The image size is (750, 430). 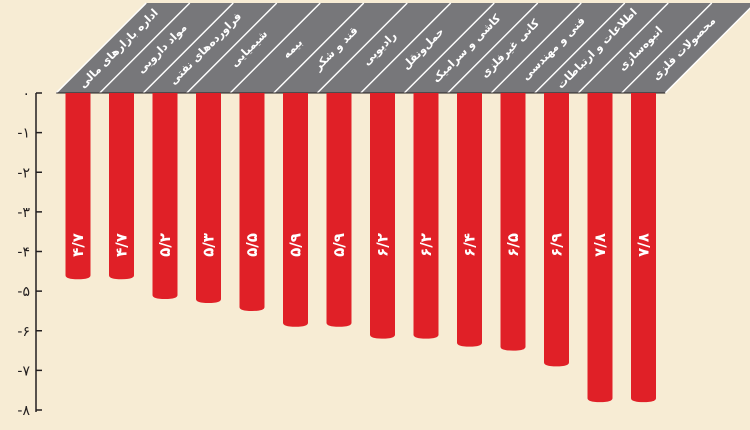 I want to click on y-tick-label: -۵, so click(x=23, y=292).